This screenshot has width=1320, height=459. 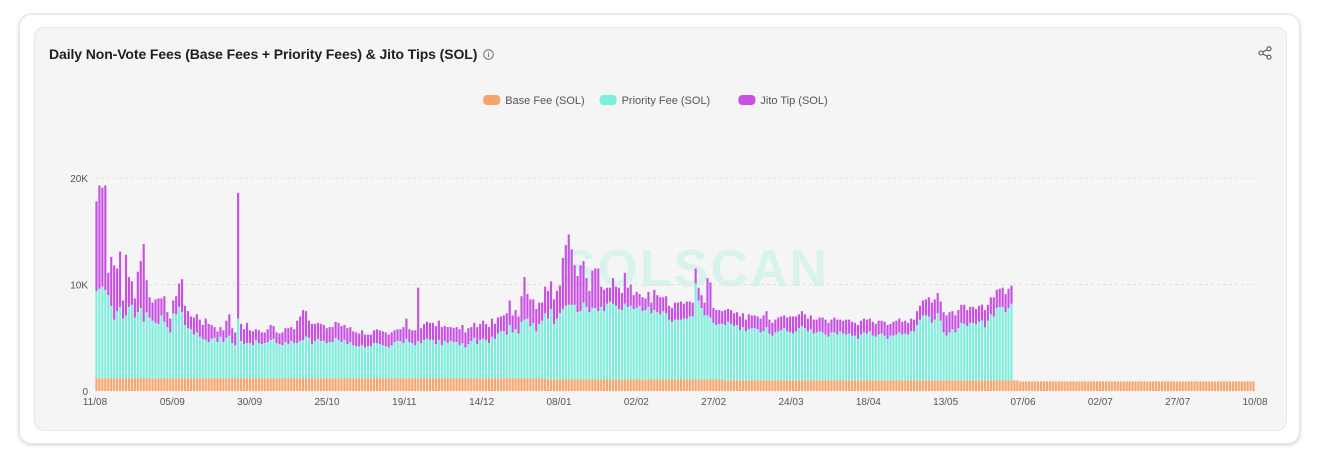 What do you see at coordinates (79, 179) in the screenshot?
I see `y-tick-label: 20K` at bounding box center [79, 179].